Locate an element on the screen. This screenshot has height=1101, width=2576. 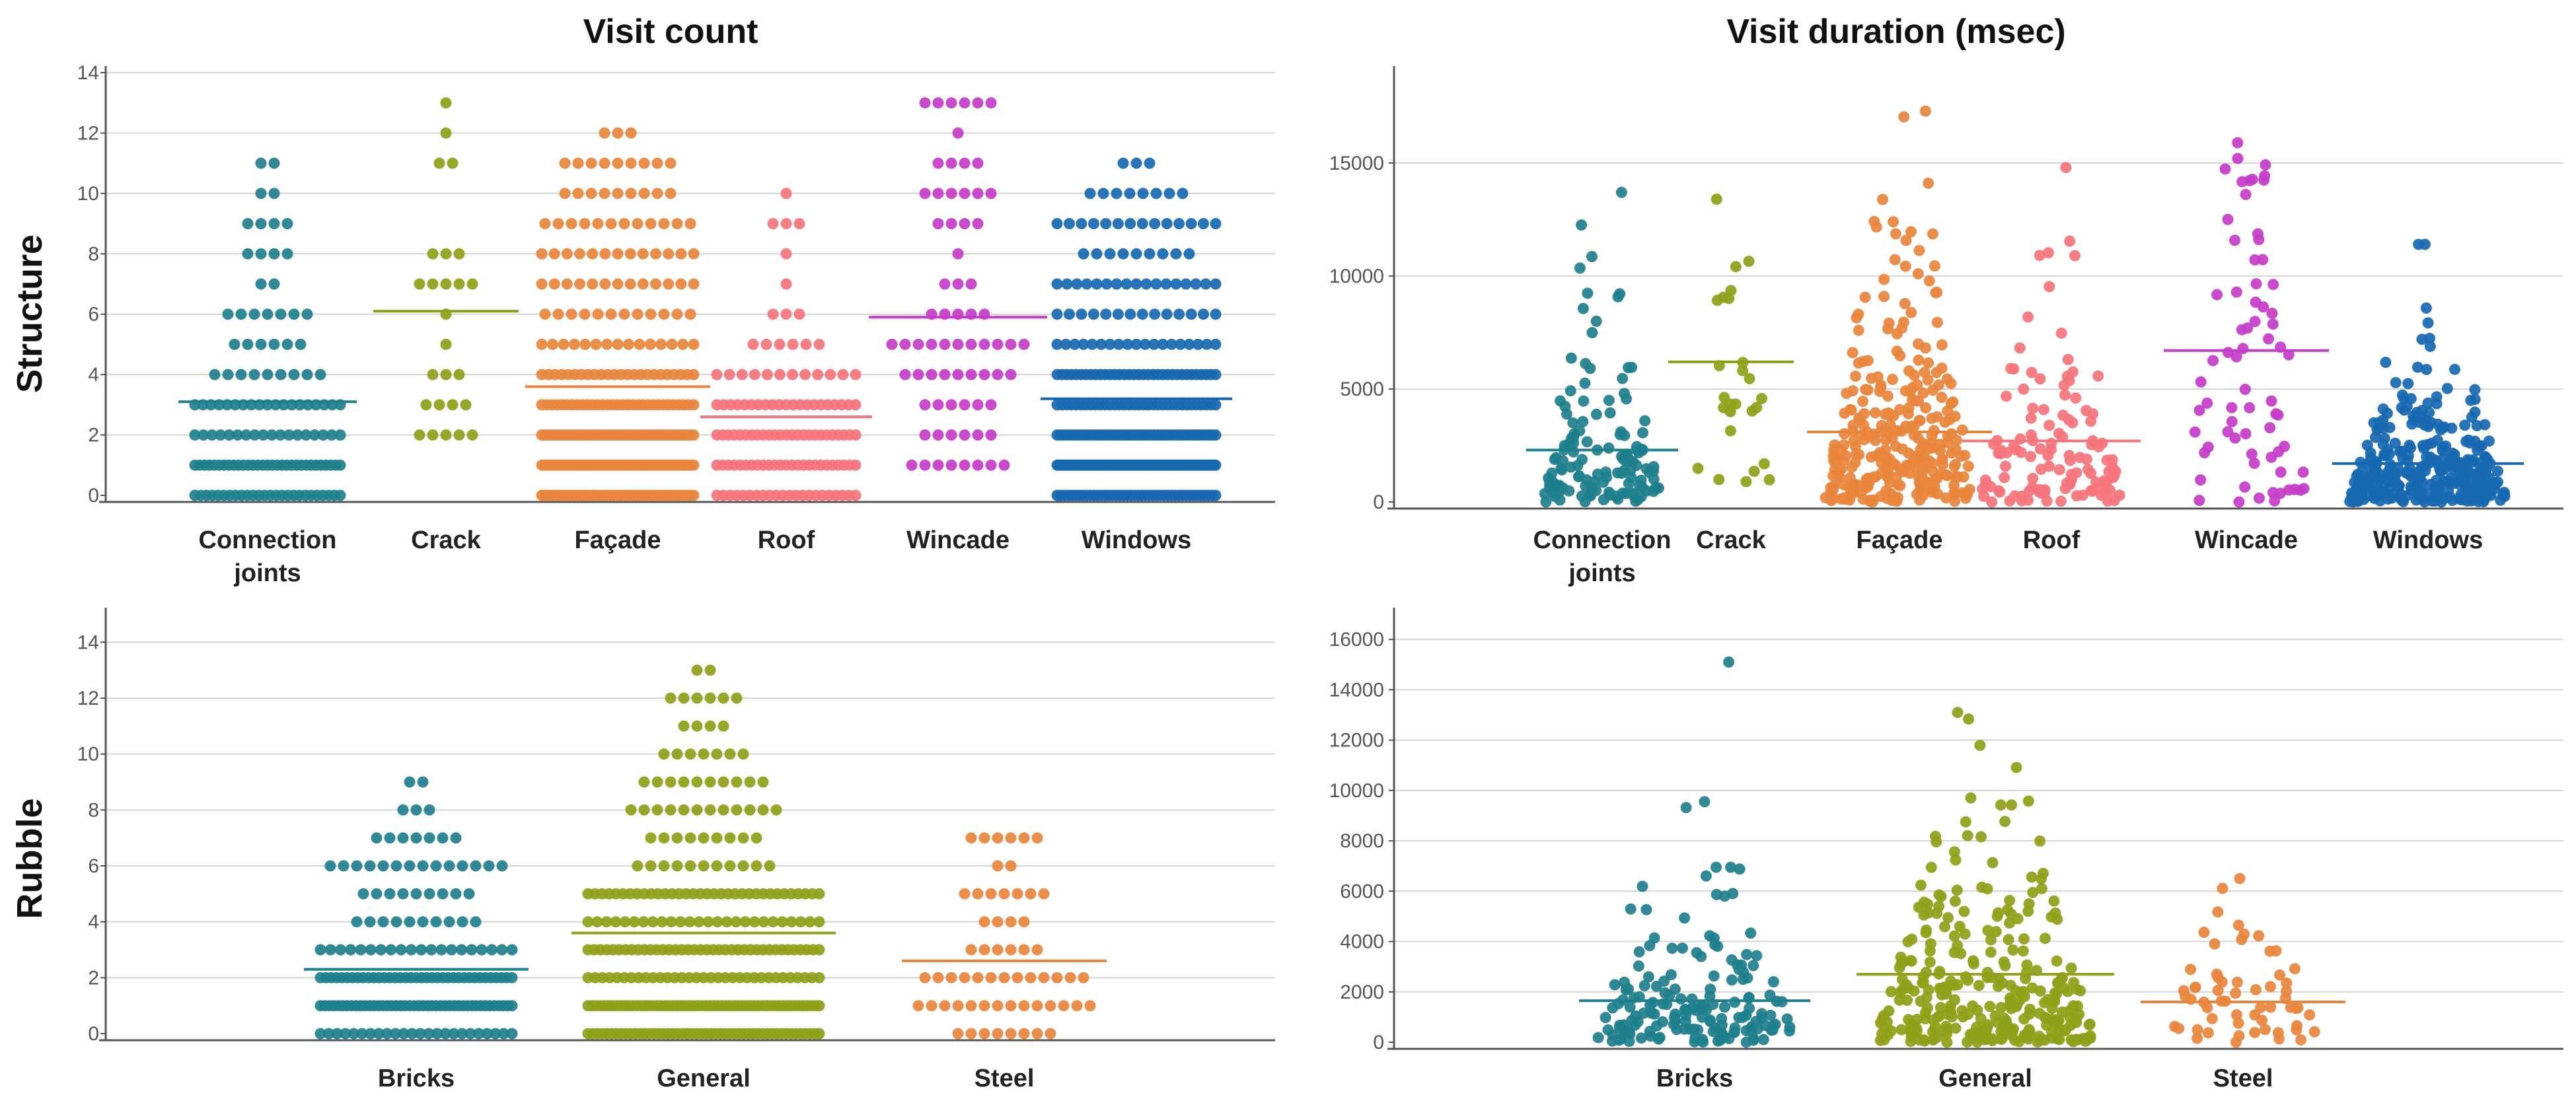
x-tick-label-fa-ade: Façade is located at coordinates (1900, 540).